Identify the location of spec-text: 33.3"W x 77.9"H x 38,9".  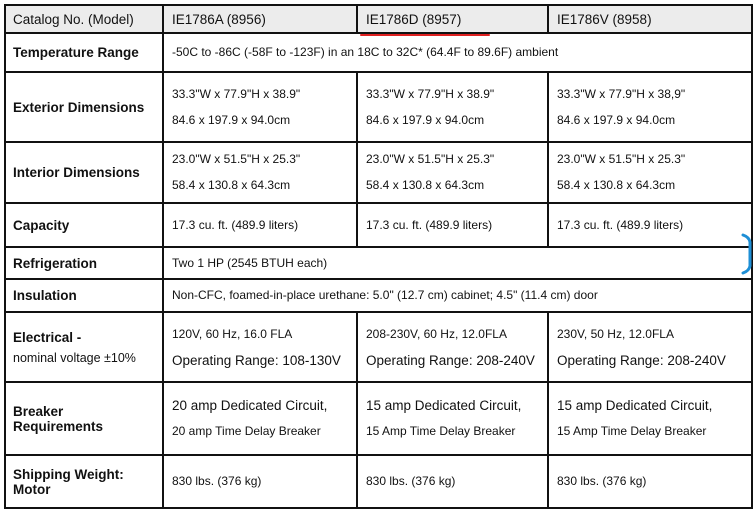
(621, 93).